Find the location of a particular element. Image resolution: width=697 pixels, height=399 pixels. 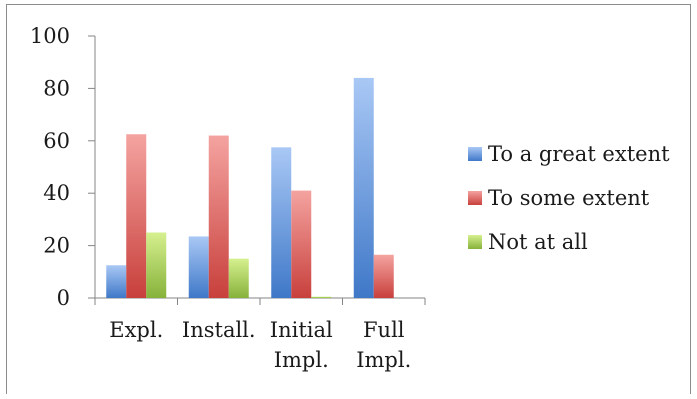

x-axis-labels: Expl. Install. Initial Impl. Full Impl. is located at coordinates (260, 335).